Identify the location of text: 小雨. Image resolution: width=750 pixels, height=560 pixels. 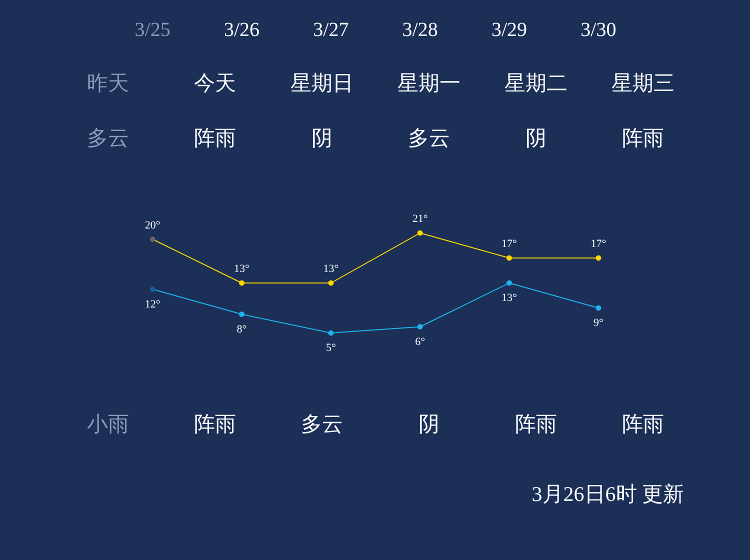
(108, 424).